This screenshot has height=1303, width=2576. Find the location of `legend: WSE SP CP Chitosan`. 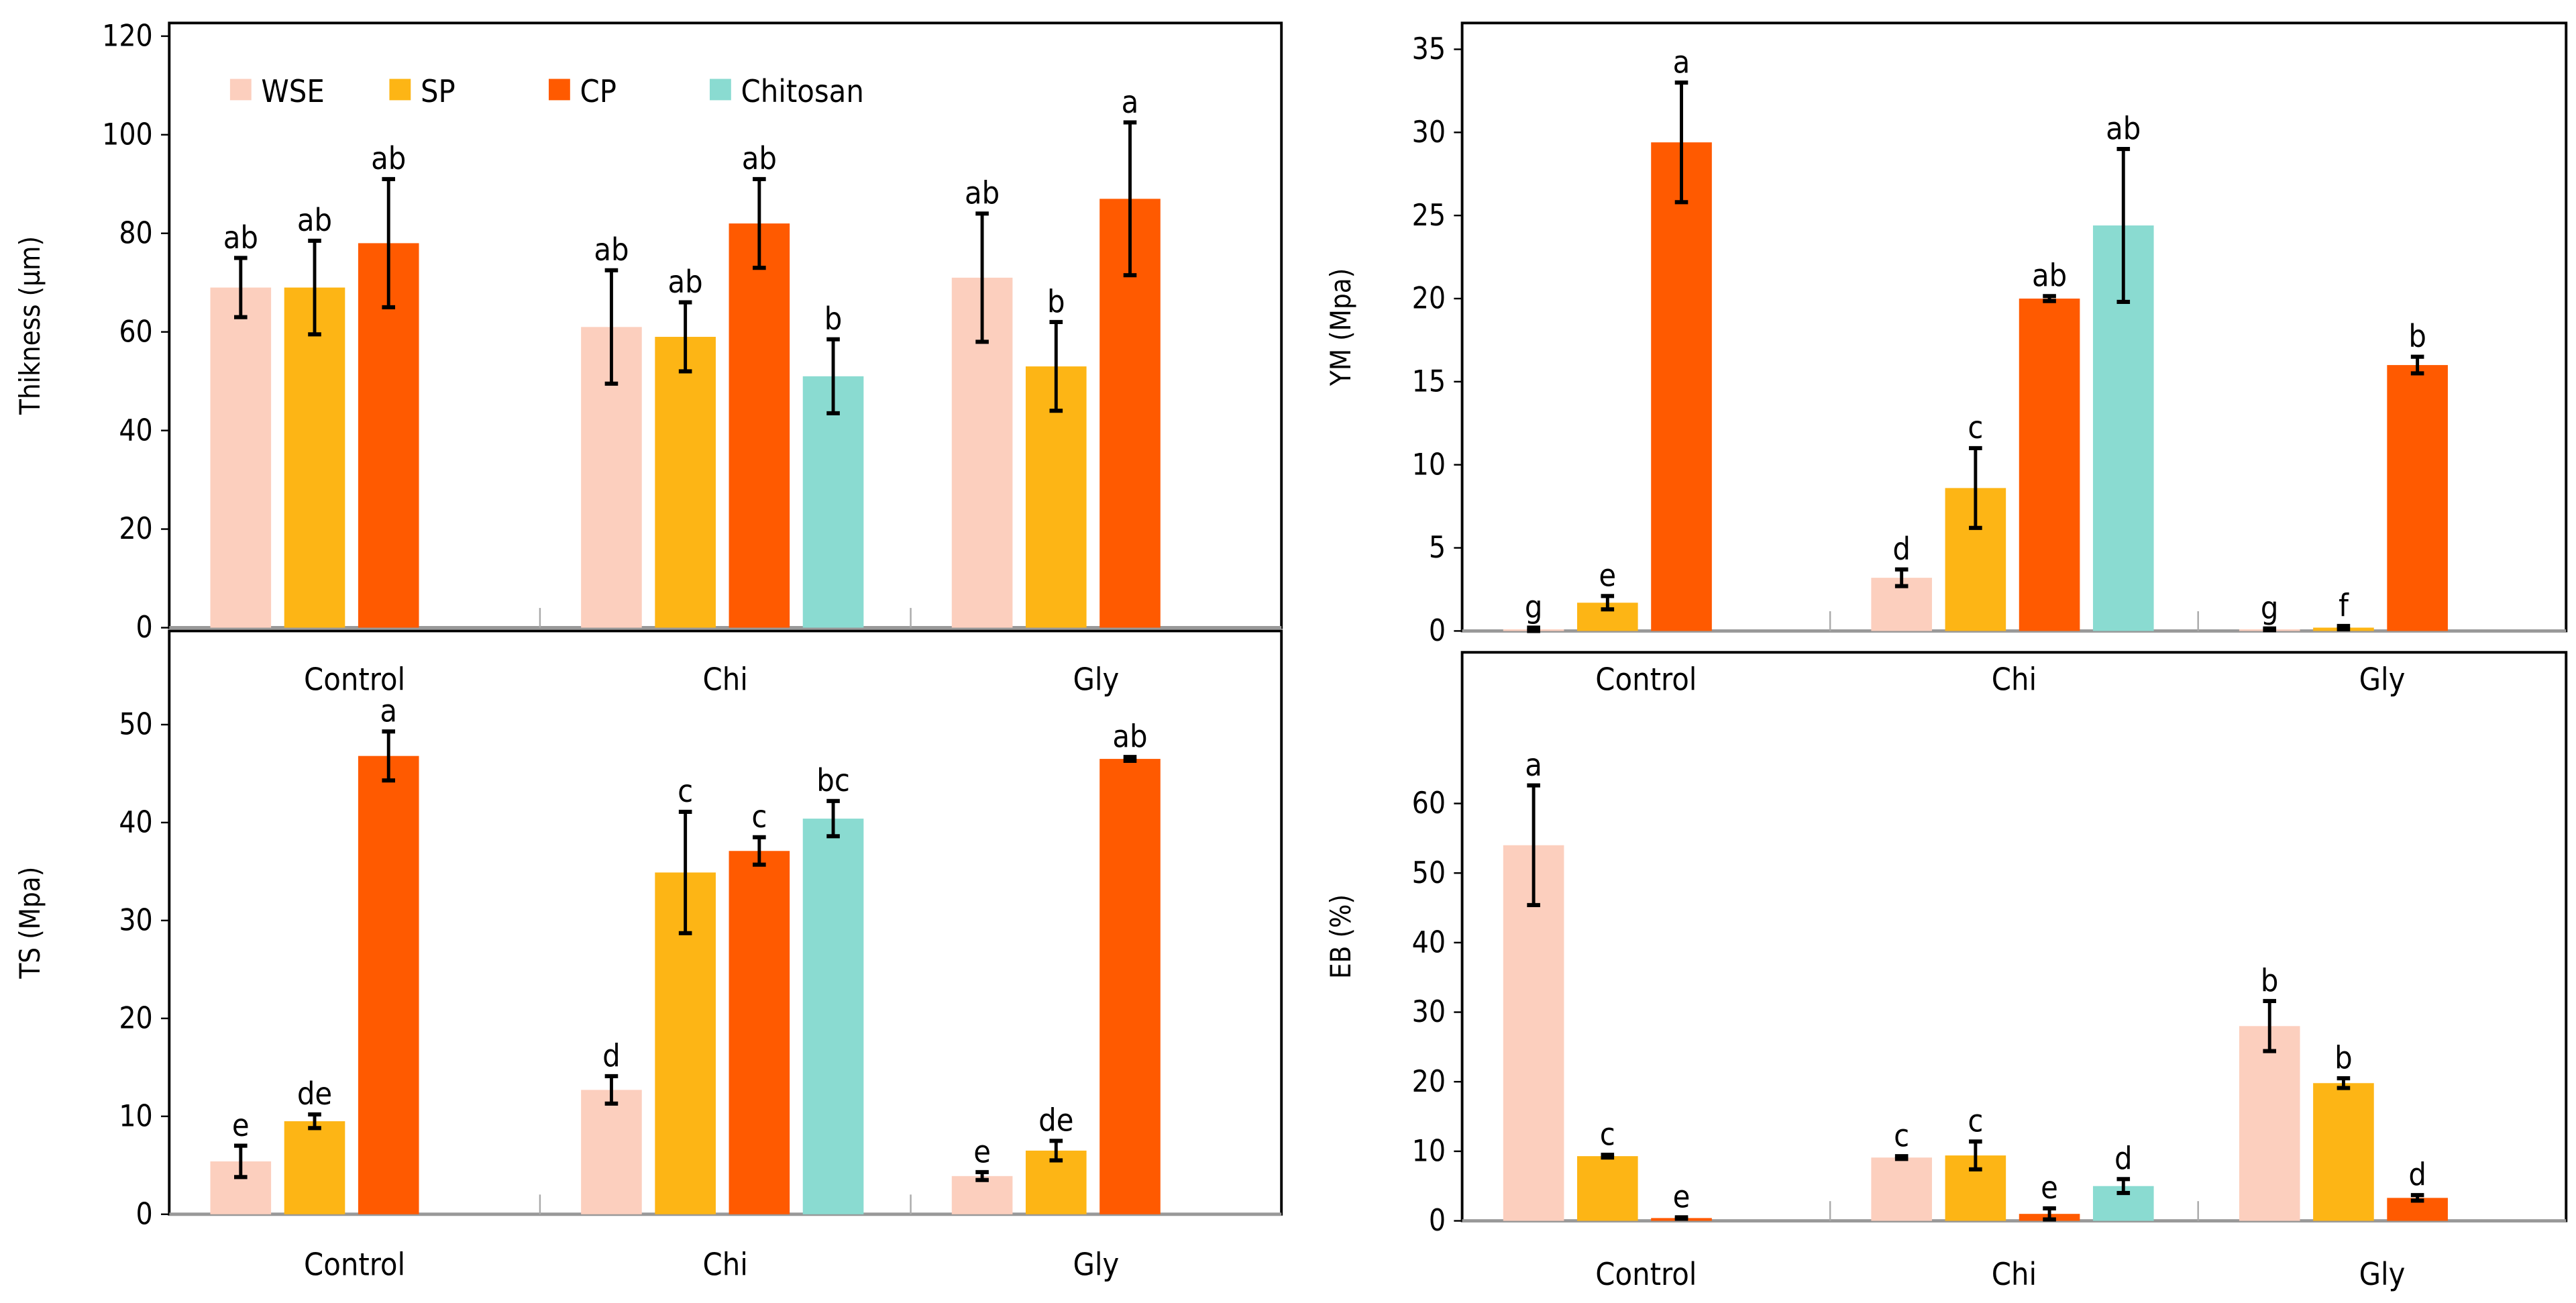

legend: WSE SP CP Chitosan is located at coordinates (546, 91).